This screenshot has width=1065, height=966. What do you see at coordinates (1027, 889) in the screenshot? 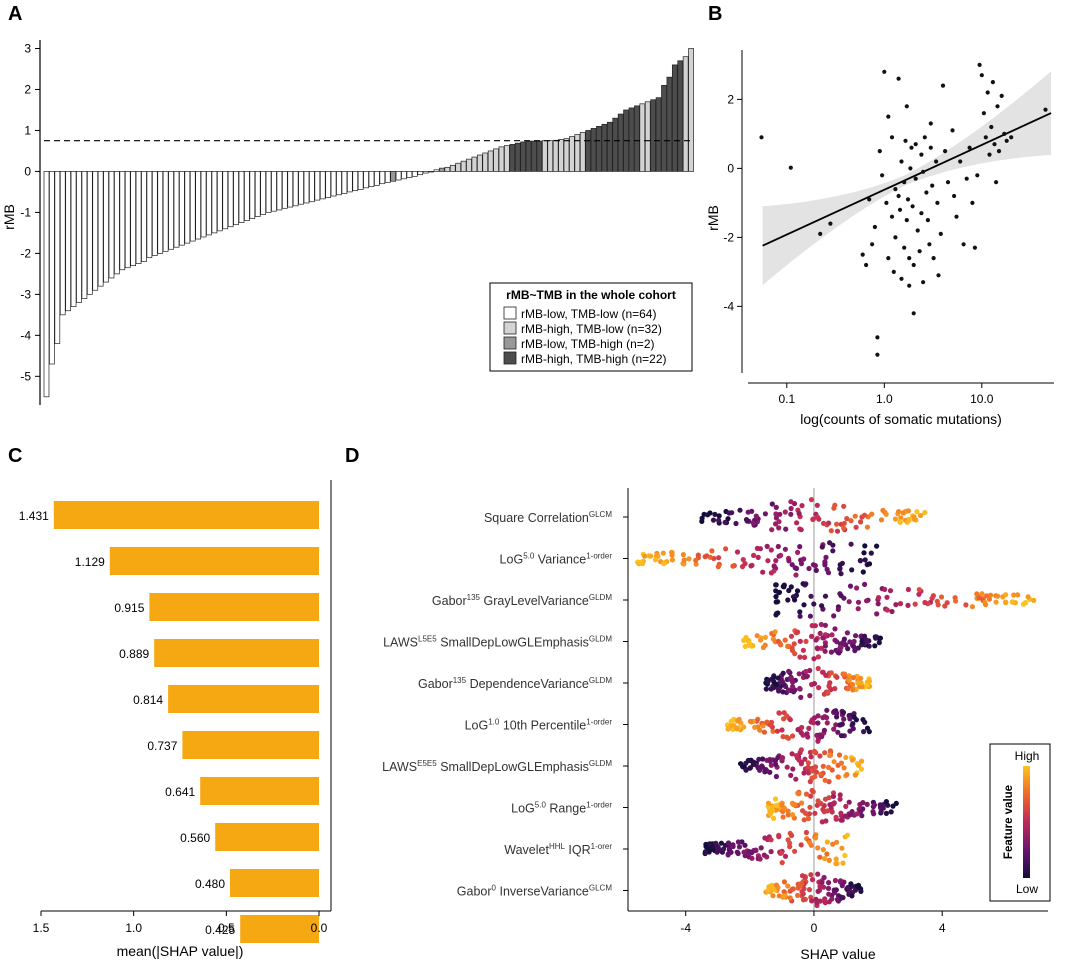
I see `panel-d-colorbar-low: Low` at bounding box center [1027, 889].